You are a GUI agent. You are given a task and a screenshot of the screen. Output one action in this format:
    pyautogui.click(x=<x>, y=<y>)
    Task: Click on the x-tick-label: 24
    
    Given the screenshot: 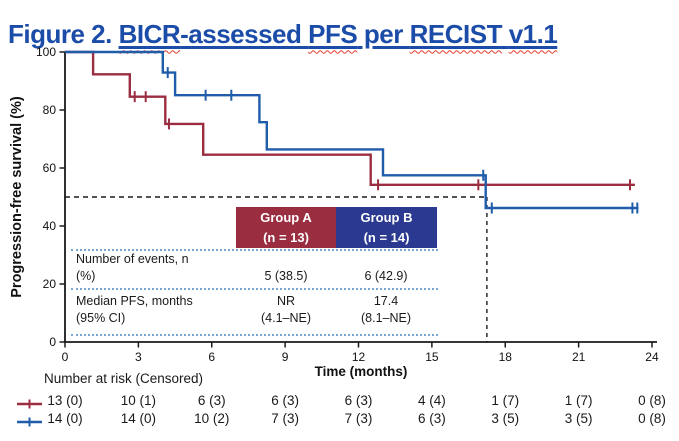 What is the action you would take?
    pyautogui.click(x=652, y=357)
    